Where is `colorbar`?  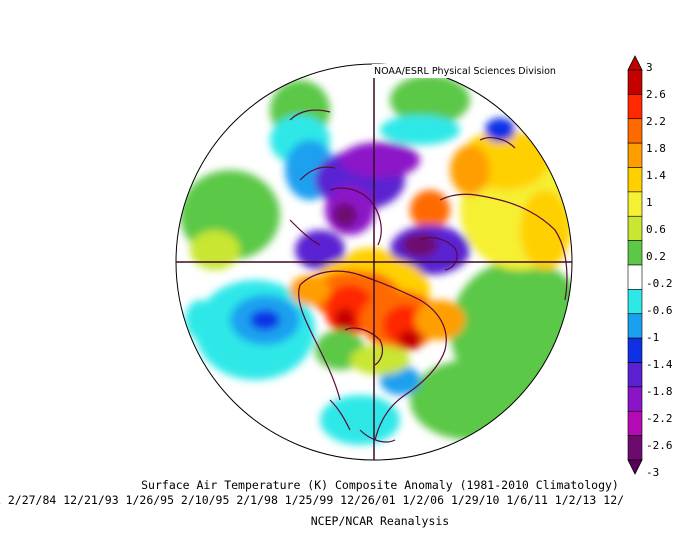 colorbar is located at coordinates (635, 265).